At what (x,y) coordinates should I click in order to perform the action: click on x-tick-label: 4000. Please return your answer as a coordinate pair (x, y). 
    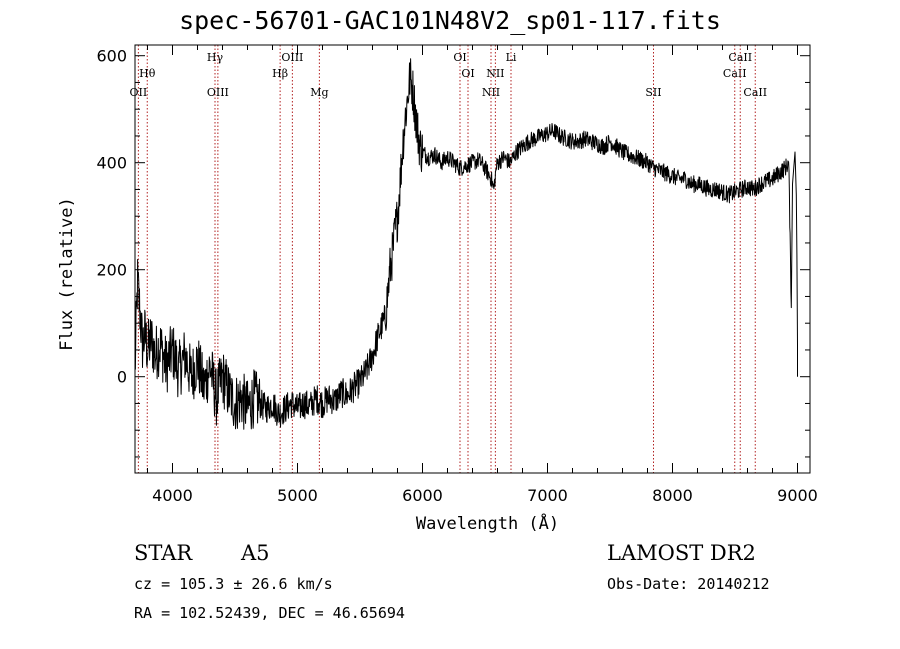
    Looking at the image, I should click on (172, 495).